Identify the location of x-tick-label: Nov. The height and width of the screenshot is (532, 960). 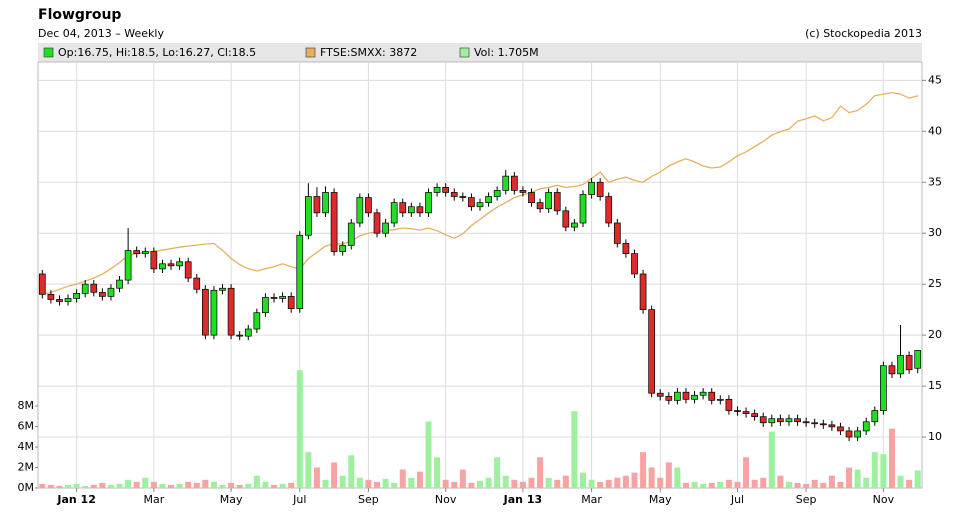
(446, 499).